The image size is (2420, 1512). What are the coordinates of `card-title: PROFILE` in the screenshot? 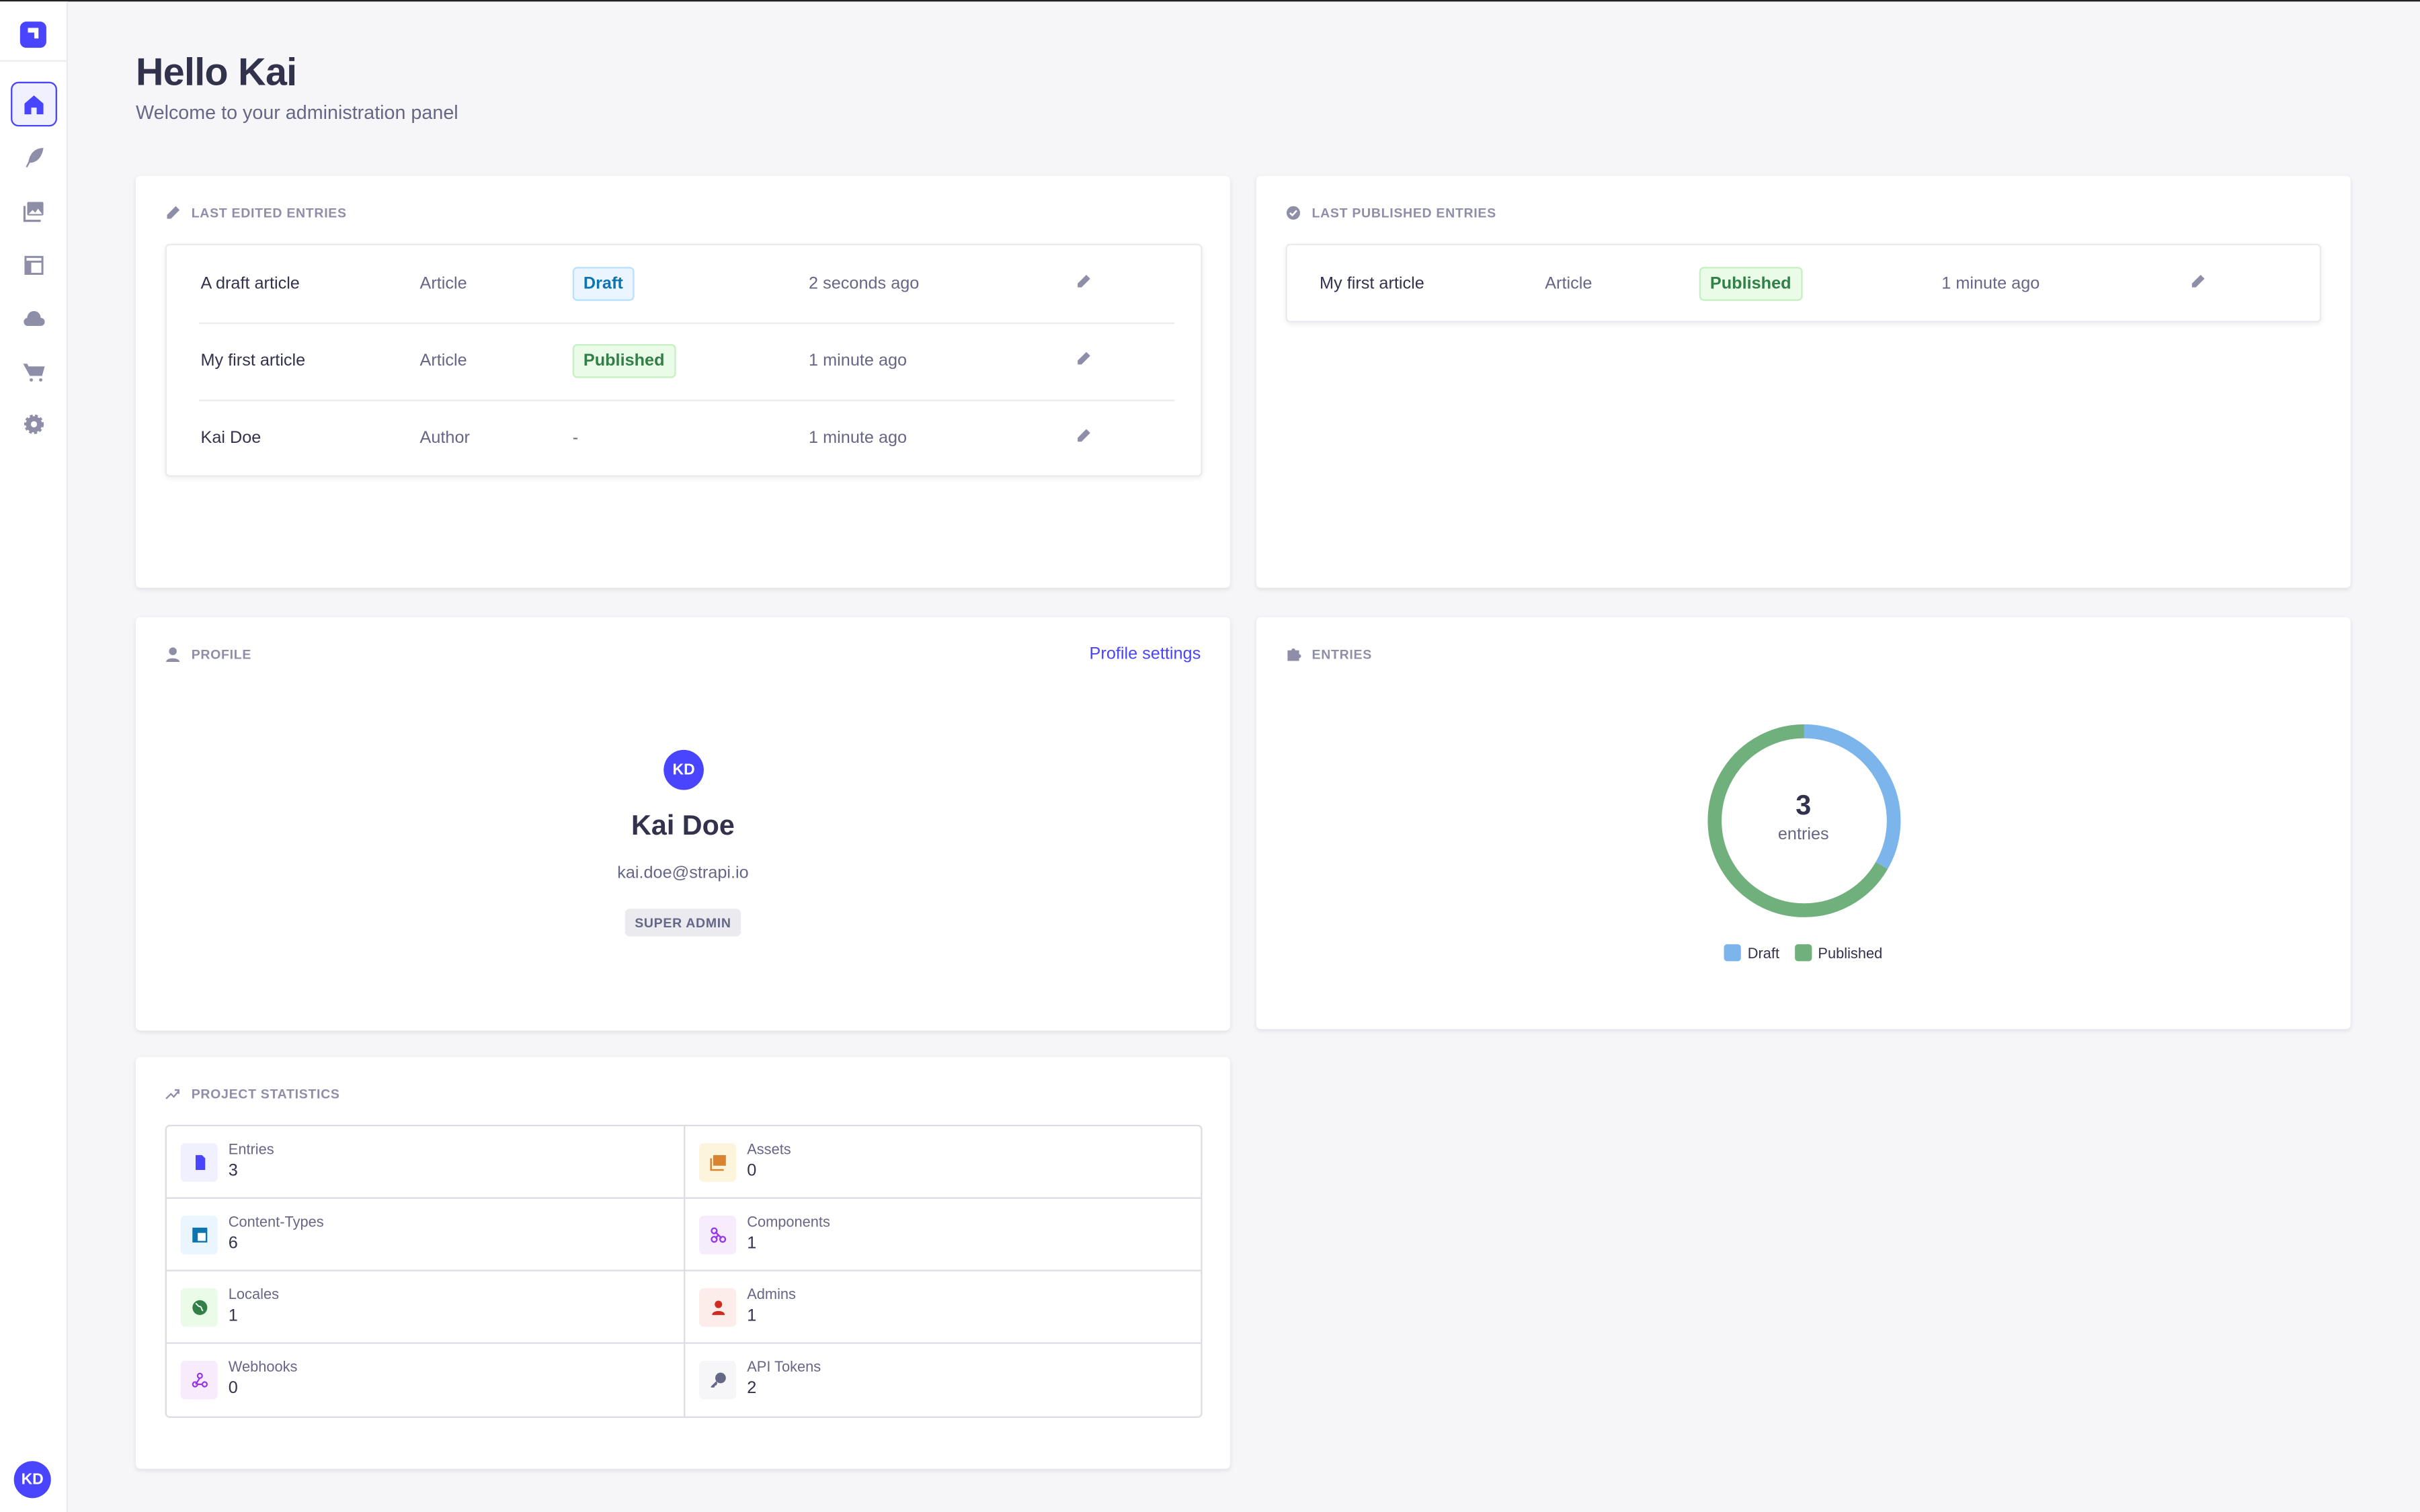 It's located at (221, 654).